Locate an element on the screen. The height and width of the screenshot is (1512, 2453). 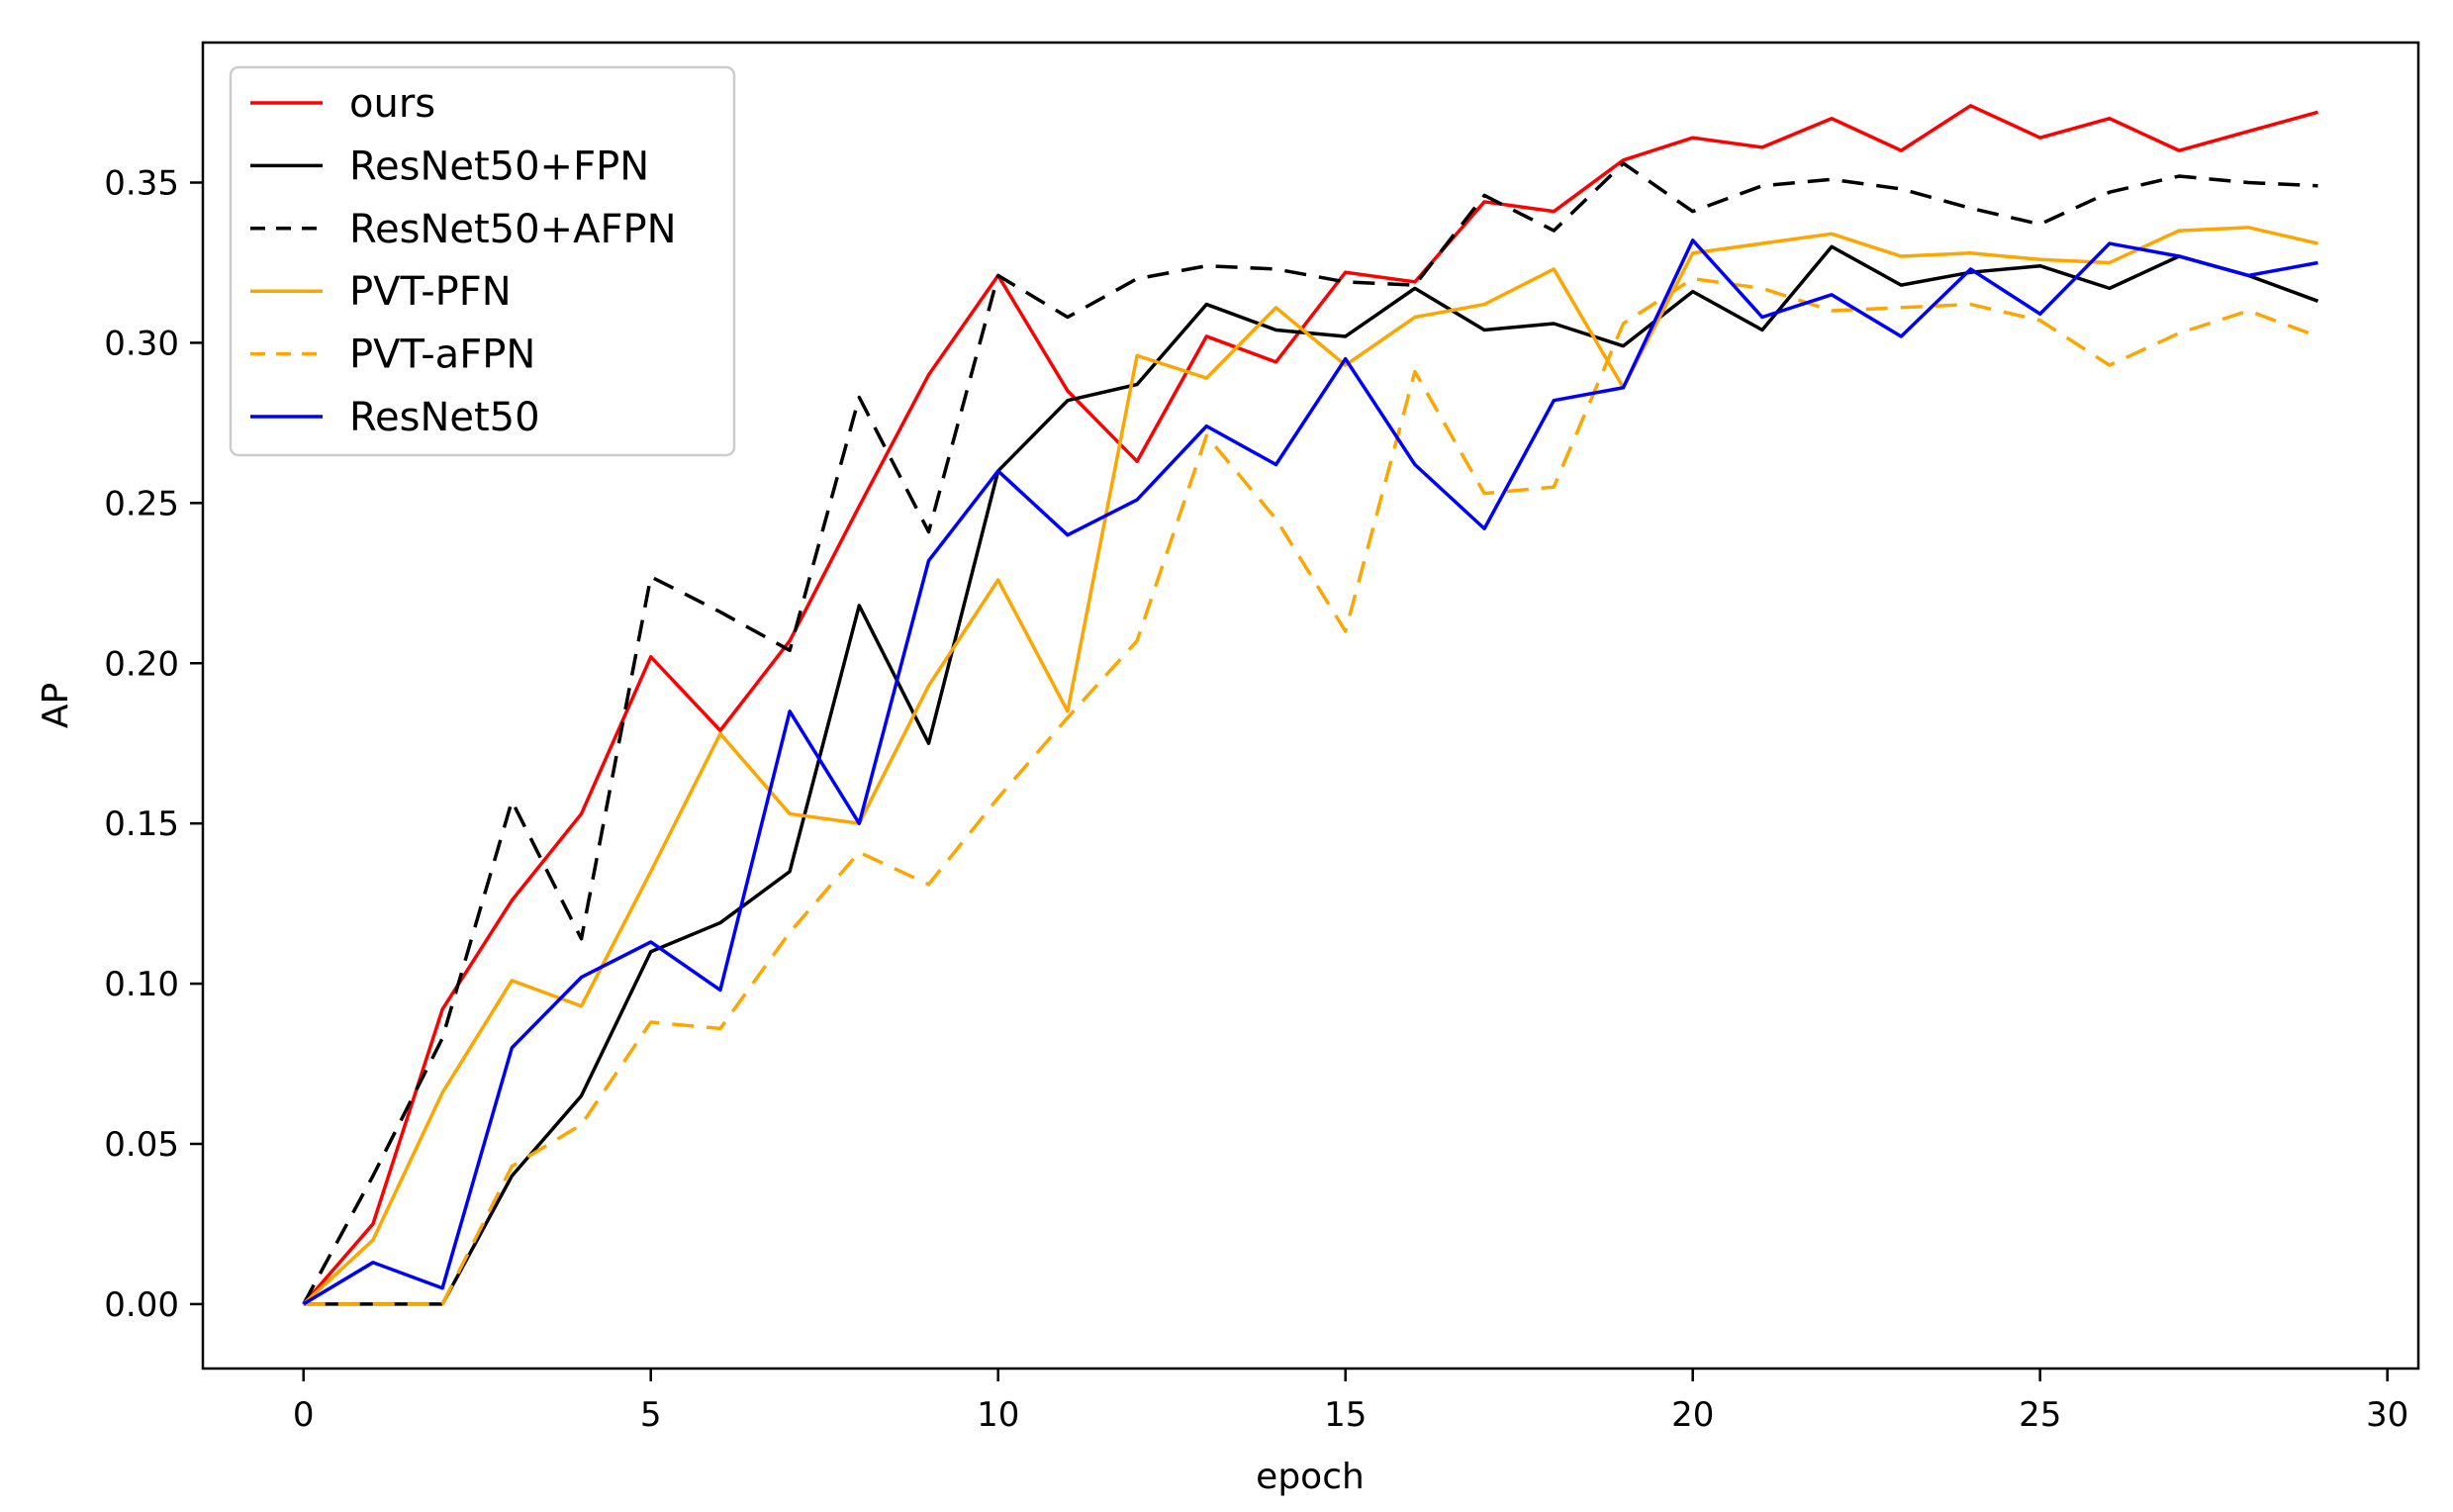
y-tick-label: 0.35 is located at coordinates (141, 184).